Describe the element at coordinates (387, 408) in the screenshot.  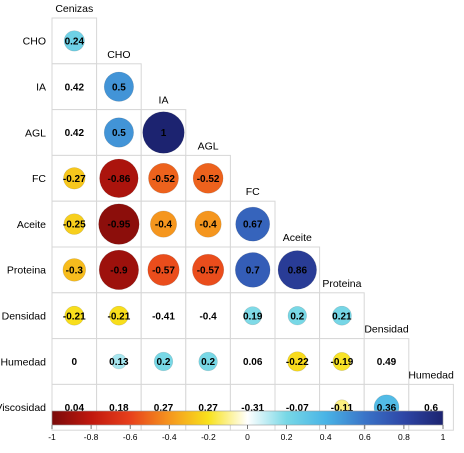
I see `correlation-value: 0.36` at that location.